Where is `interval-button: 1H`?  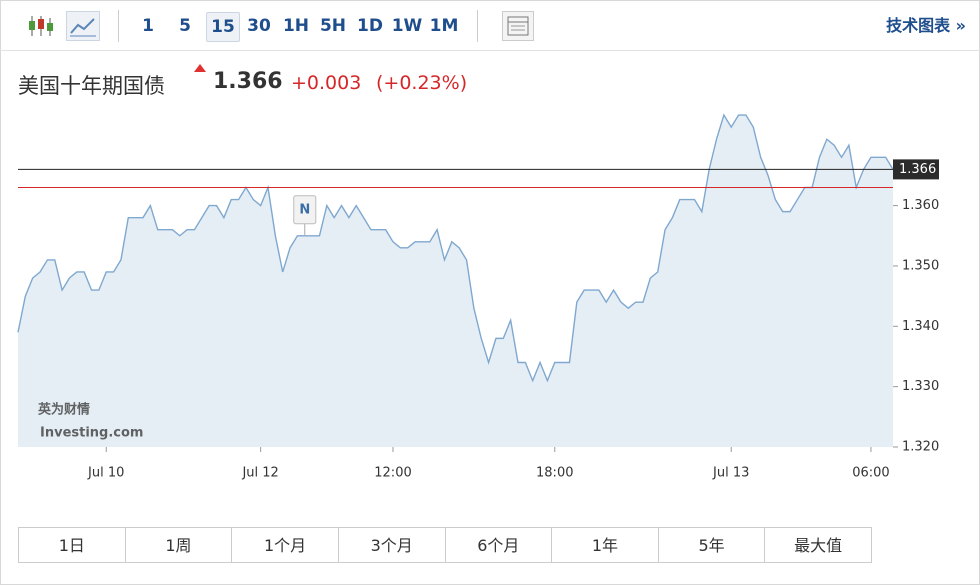
interval-button: 1H is located at coordinates (296, 26).